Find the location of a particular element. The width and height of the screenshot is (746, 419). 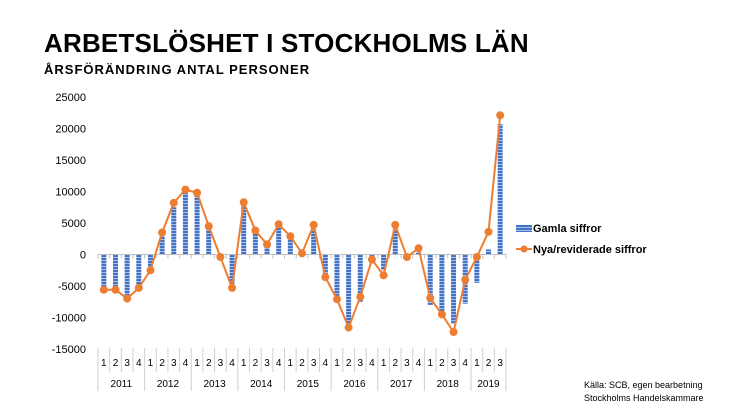

year-label: 2016 is located at coordinates (354, 384).